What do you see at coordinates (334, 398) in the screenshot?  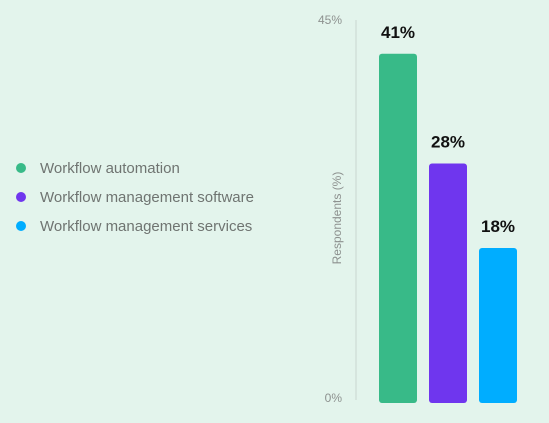 I see `y-tick-label-min: 0%` at bounding box center [334, 398].